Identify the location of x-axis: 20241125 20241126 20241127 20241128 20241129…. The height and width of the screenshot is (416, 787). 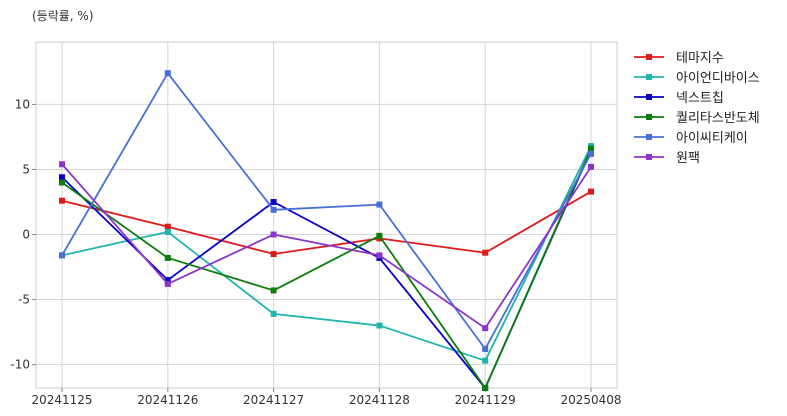
(326, 397).